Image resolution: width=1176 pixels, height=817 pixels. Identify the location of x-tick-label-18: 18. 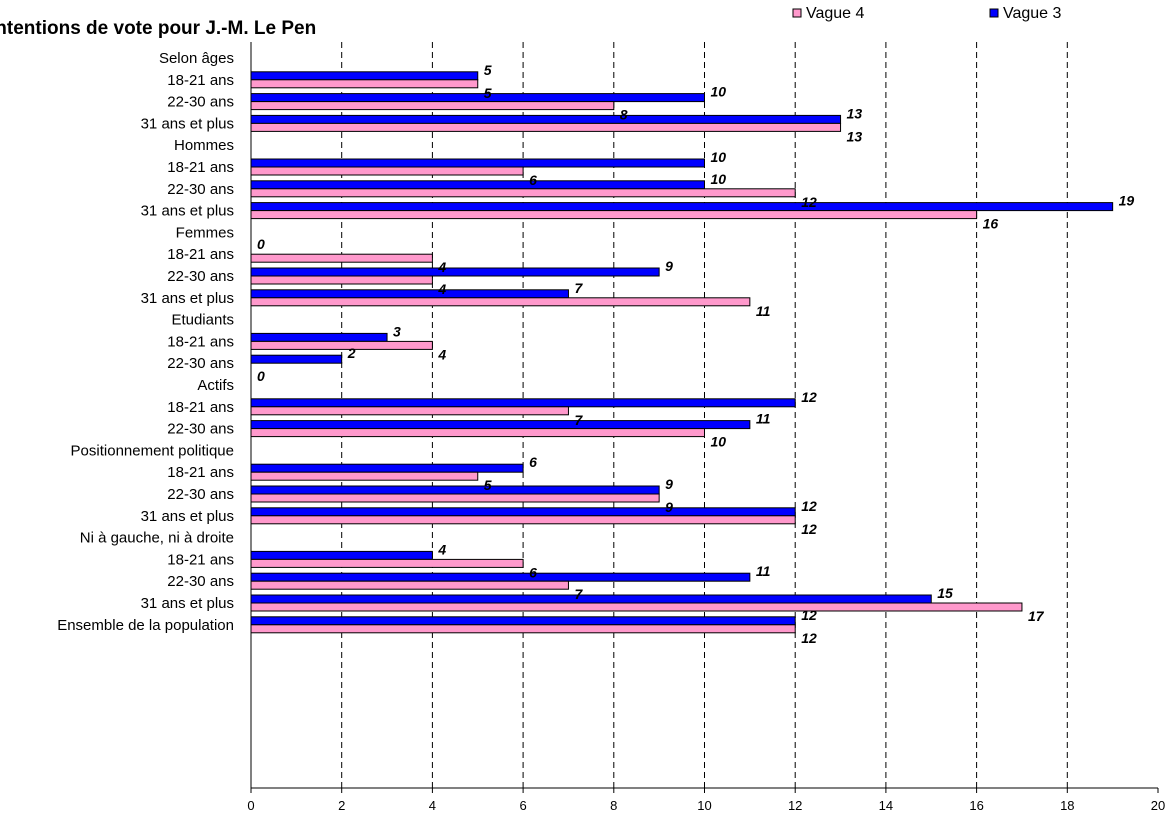
(1067, 805).